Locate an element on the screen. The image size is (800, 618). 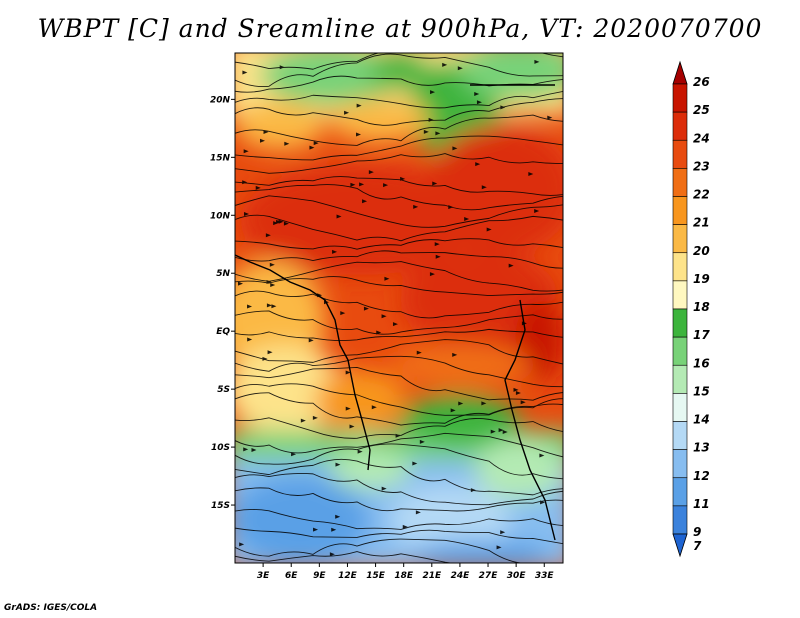
colorbar-bottom-arrow is located at coordinates (680, 545).